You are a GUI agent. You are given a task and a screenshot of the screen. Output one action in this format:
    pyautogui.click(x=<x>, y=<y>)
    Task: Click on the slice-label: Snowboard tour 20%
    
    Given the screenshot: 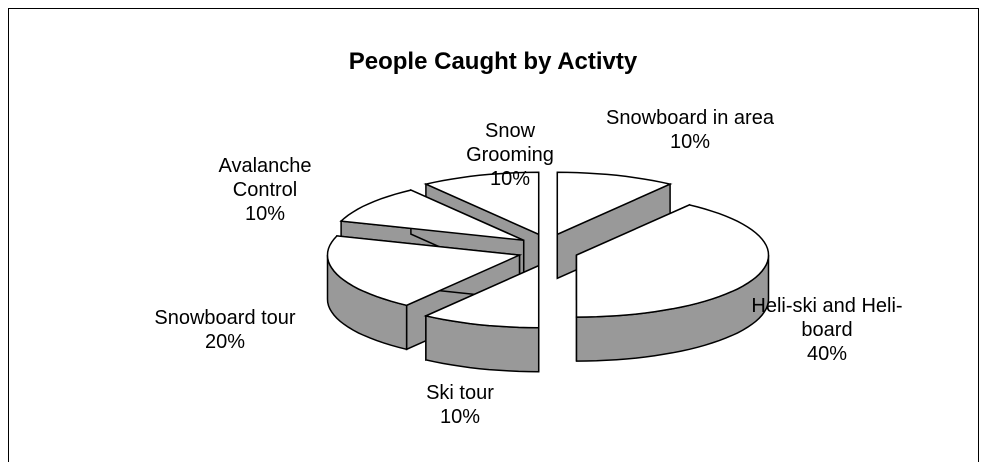 What is the action you would take?
    pyautogui.click(x=225, y=330)
    